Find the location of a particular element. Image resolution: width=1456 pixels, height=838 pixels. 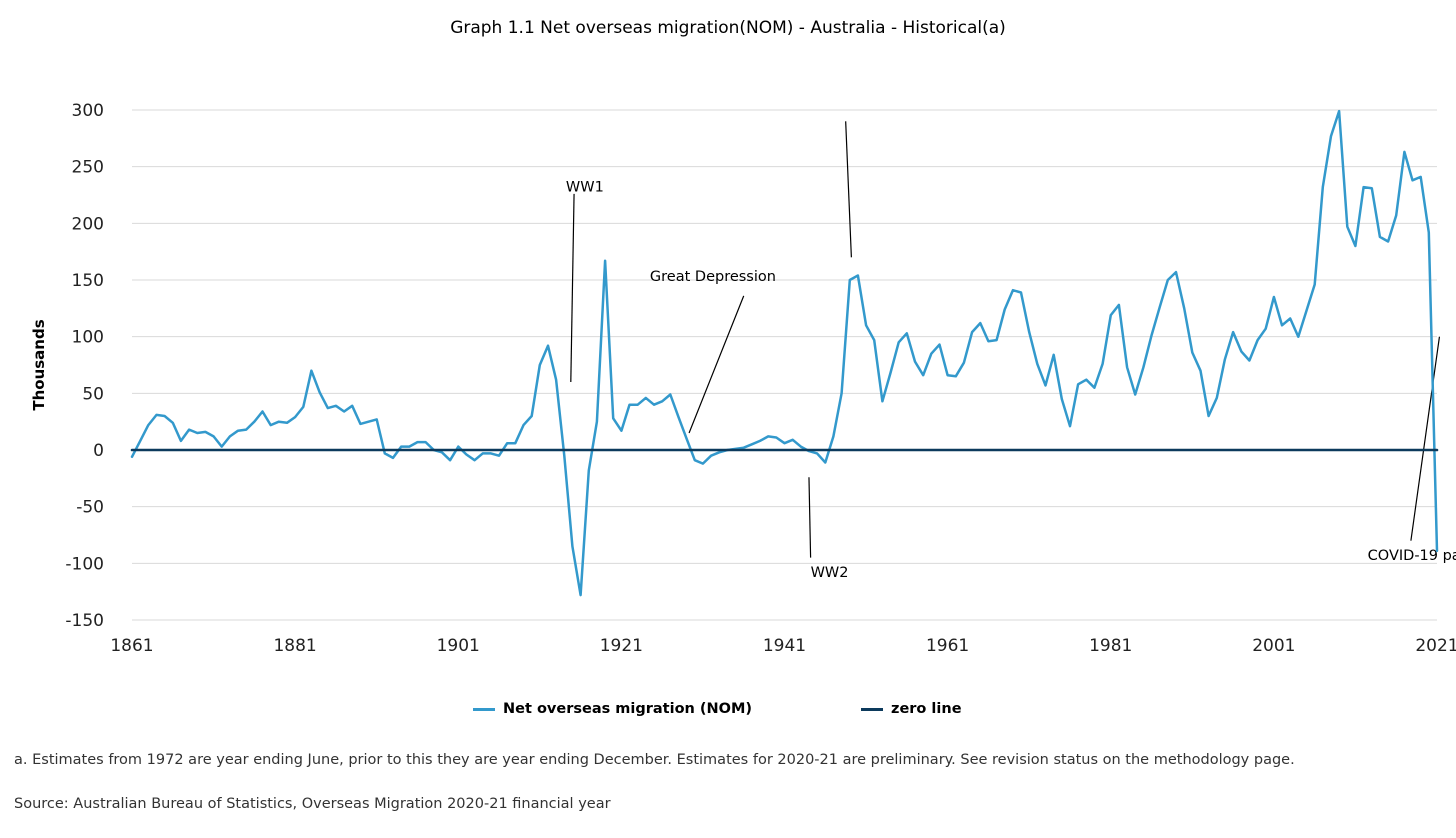

y-tick-label: -150 is located at coordinates (84, 621).